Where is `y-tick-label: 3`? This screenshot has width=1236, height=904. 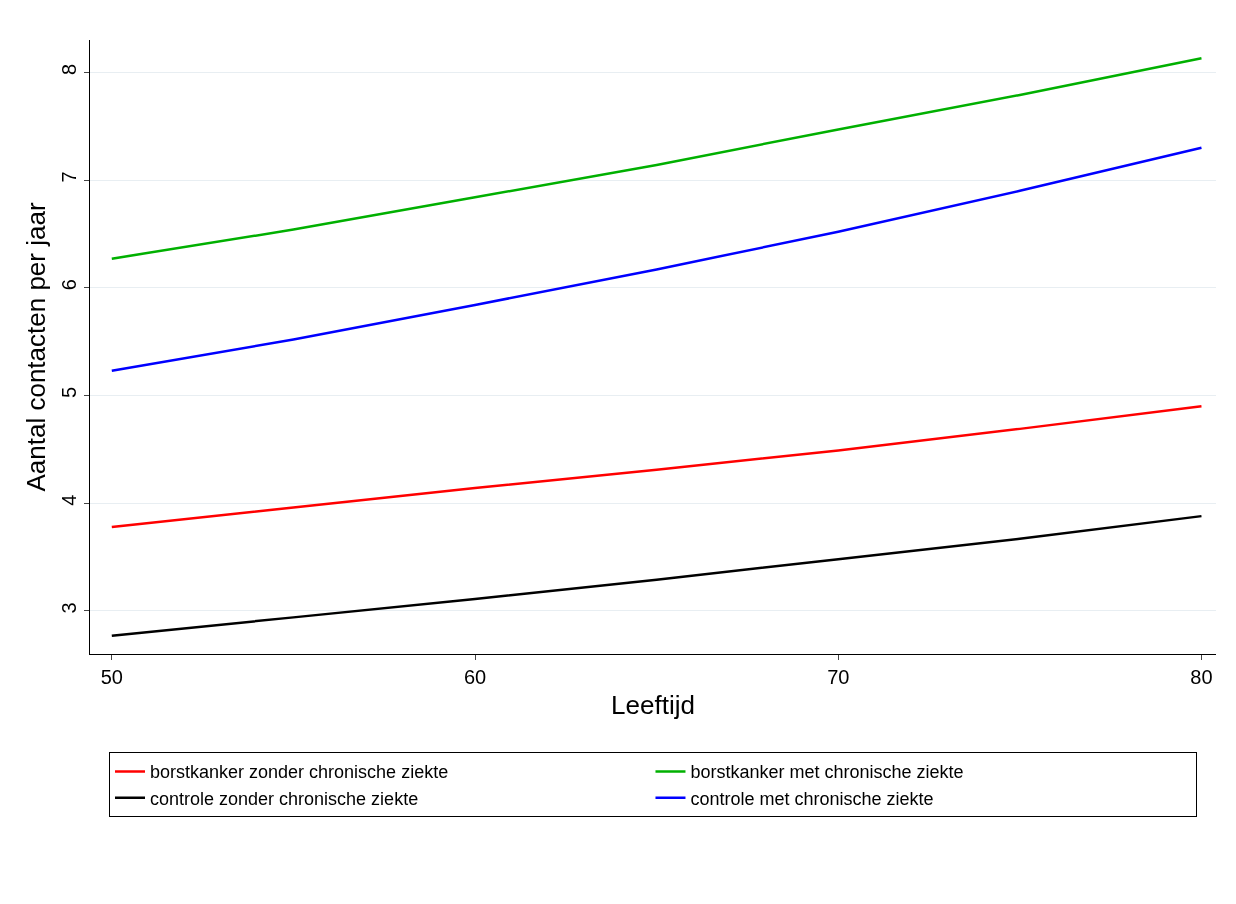
y-tick-label: 3 is located at coordinates (69, 608).